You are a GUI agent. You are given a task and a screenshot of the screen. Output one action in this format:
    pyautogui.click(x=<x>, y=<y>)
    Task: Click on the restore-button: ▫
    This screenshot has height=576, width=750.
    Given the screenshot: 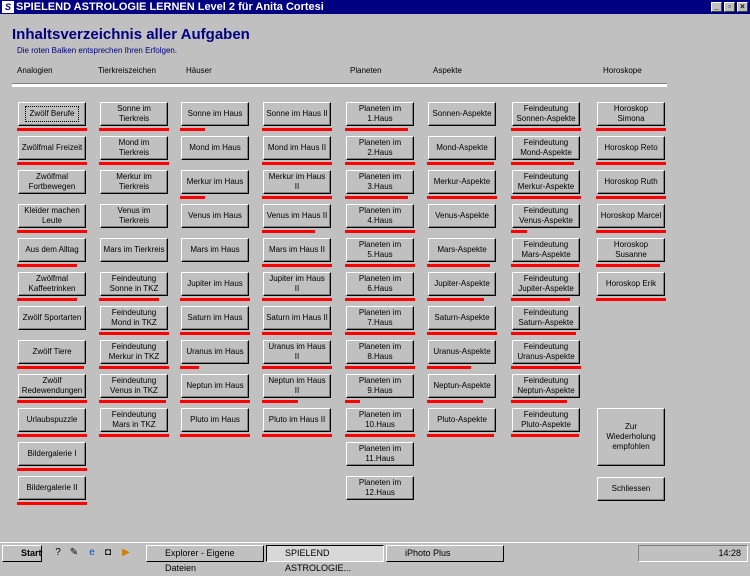 What is the action you would take?
    pyautogui.click(x=729, y=7)
    